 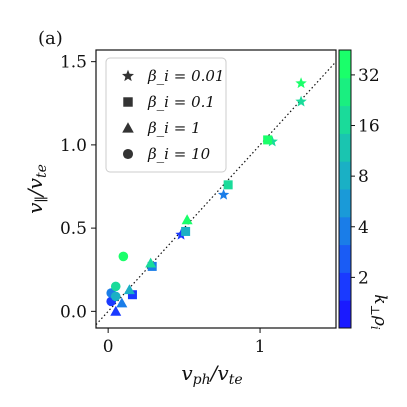 What do you see at coordinates (363, 228) in the screenshot?
I see `colorbar-tick-label: 4` at bounding box center [363, 228].